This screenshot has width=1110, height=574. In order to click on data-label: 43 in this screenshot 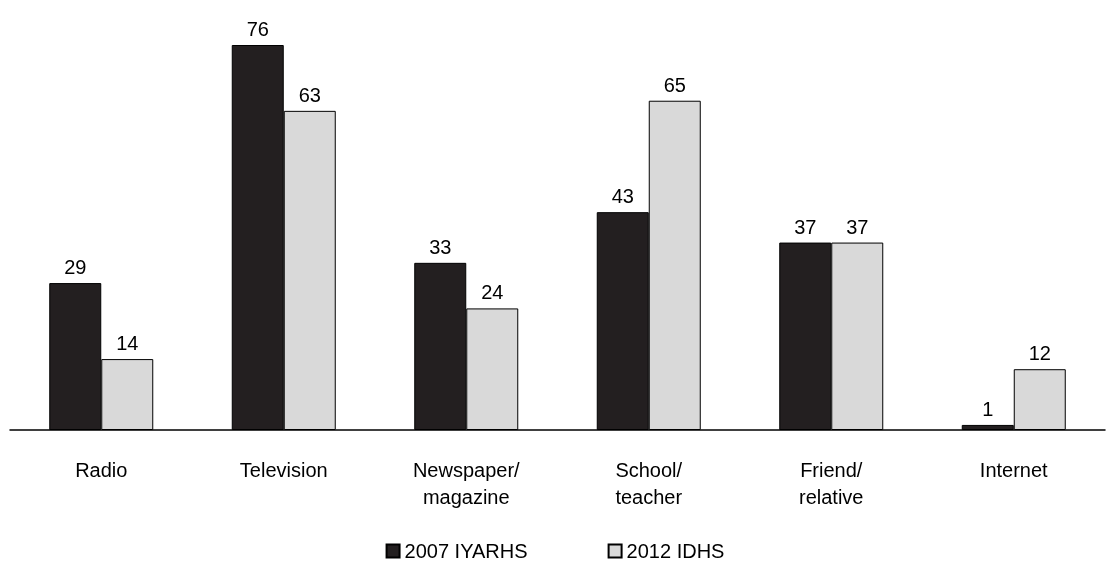, I will do `click(622, 196)`.